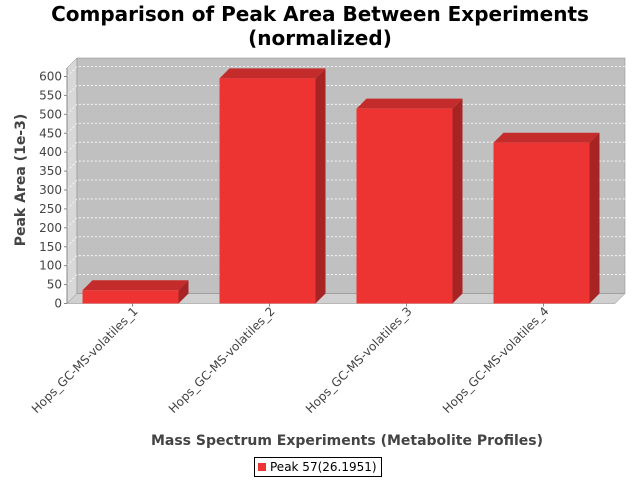 The height and width of the screenshot is (480, 640). Describe the element at coordinates (50, 171) in the screenshot. I see `y-tick-label: 350` at that location.